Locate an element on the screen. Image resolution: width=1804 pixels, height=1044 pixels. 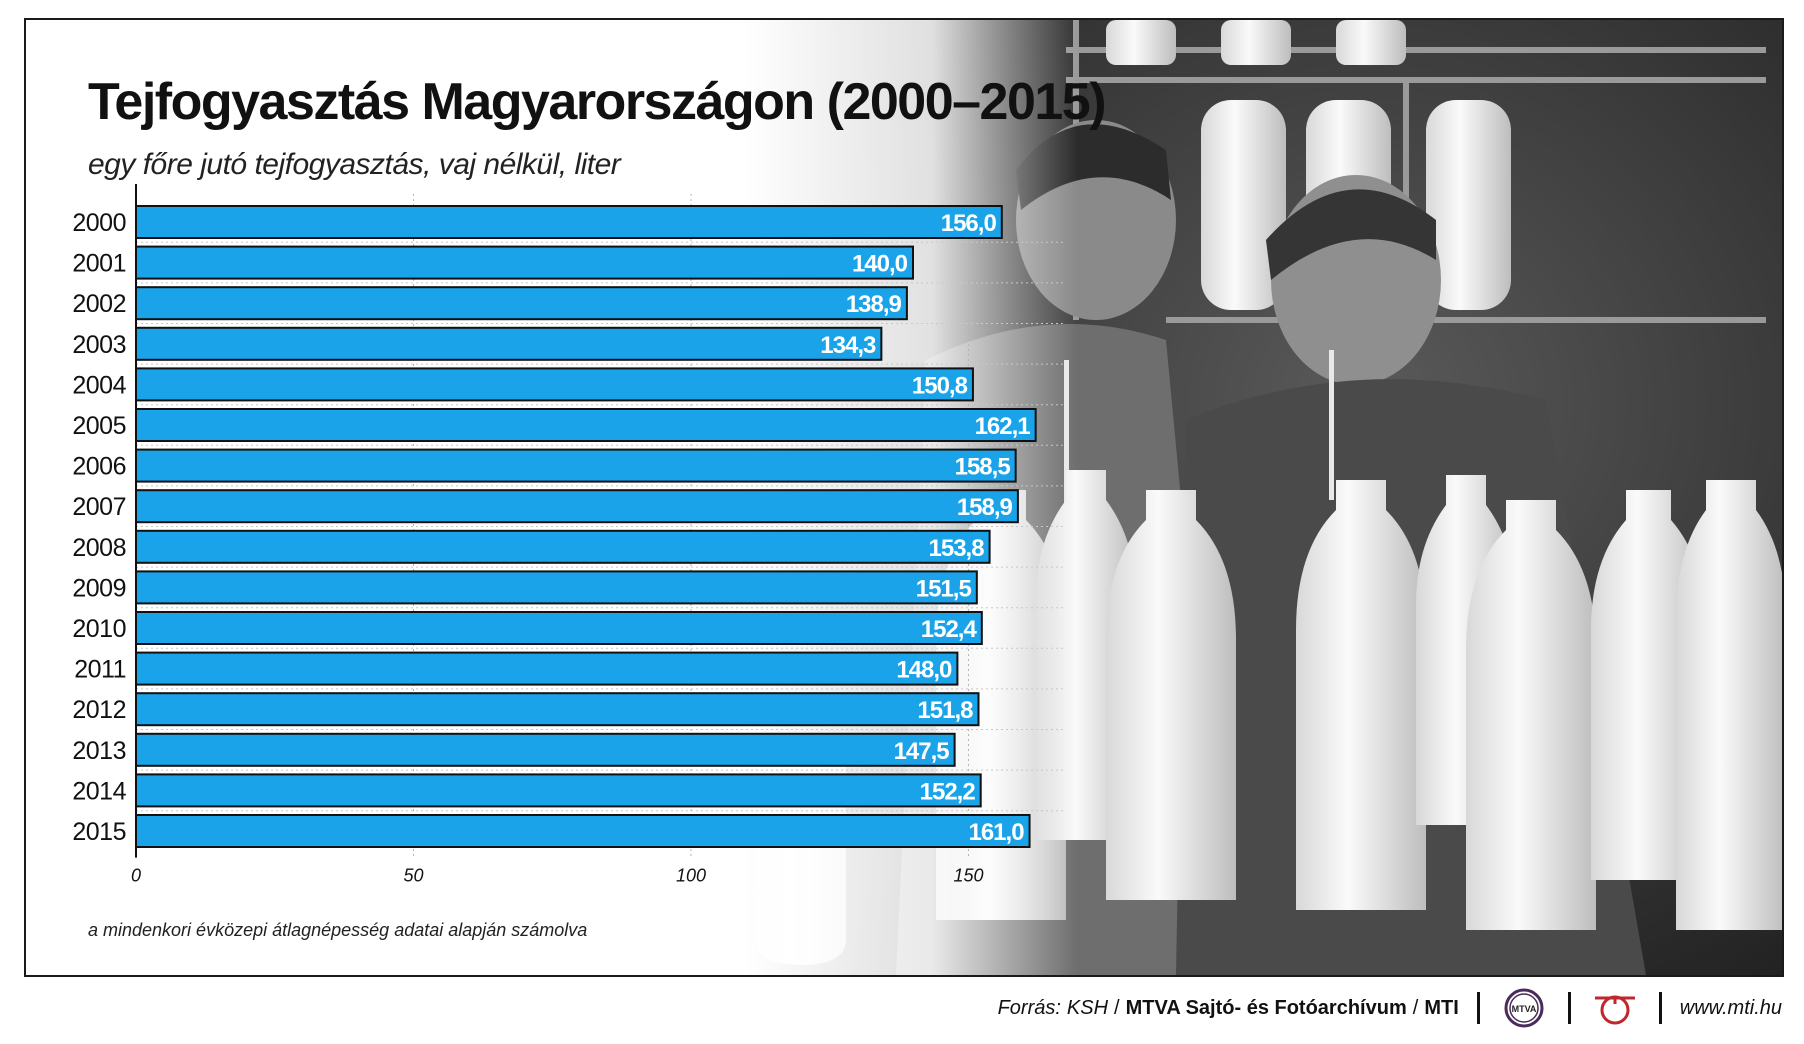
year-label-2006: 2006 is located at coordinates (99, 467).